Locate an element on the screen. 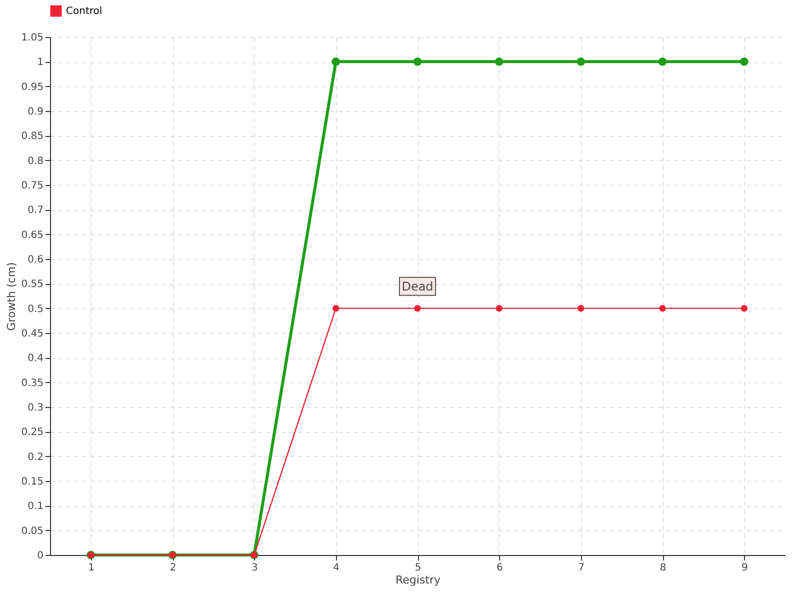 The height and width of the screenshot is (600, 800). x-tick-label: 7 is located at coordinates (581, 568).